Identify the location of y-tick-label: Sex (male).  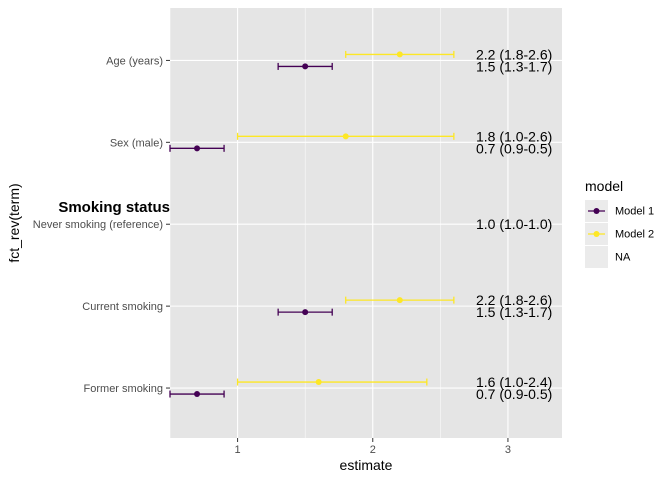
(136, 143).